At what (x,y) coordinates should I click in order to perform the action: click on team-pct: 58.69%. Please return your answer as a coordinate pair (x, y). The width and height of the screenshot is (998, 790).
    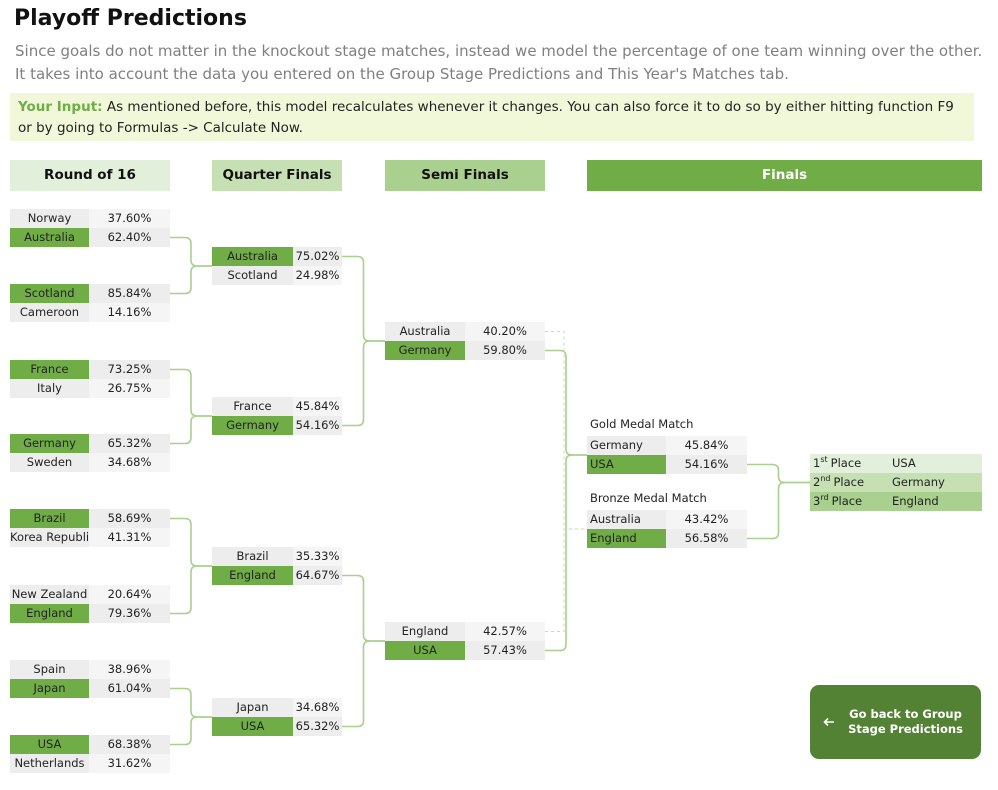
    Looking at the image, I should click on (129, 518).